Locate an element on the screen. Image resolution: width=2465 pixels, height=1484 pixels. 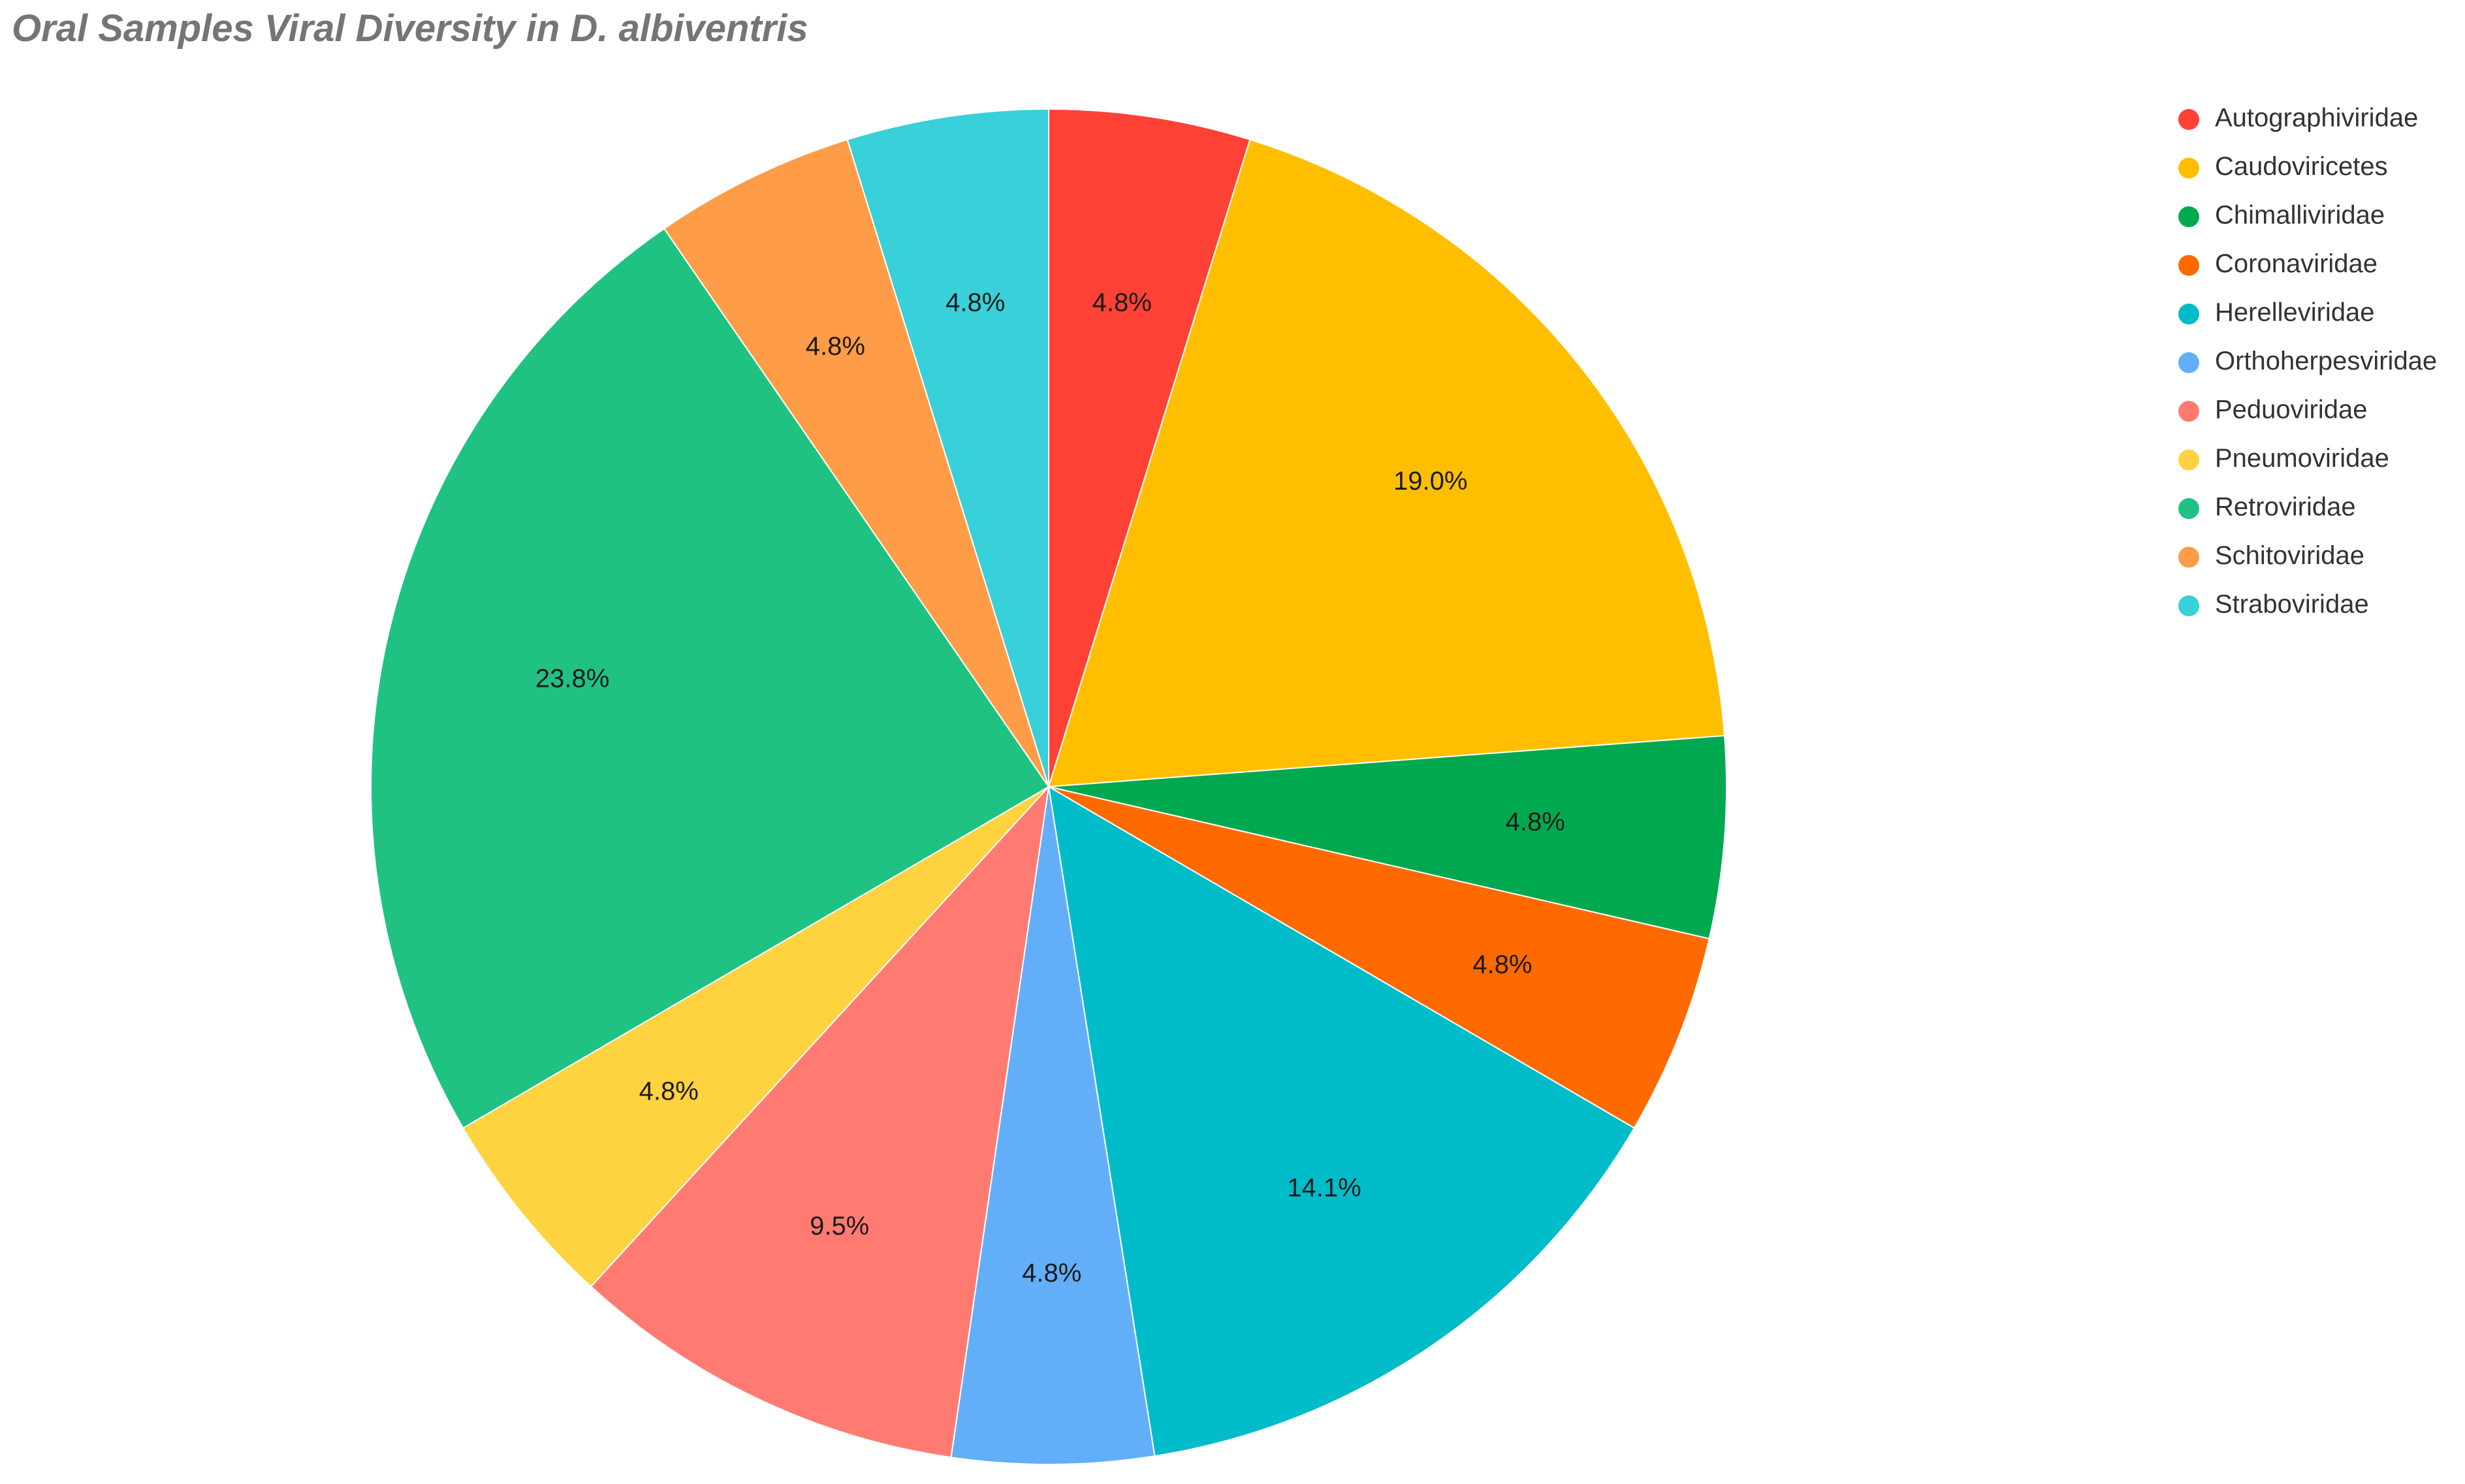
legend-item-chimalliviridae: Chimalliviridae is located at coordinates (2281, 215).